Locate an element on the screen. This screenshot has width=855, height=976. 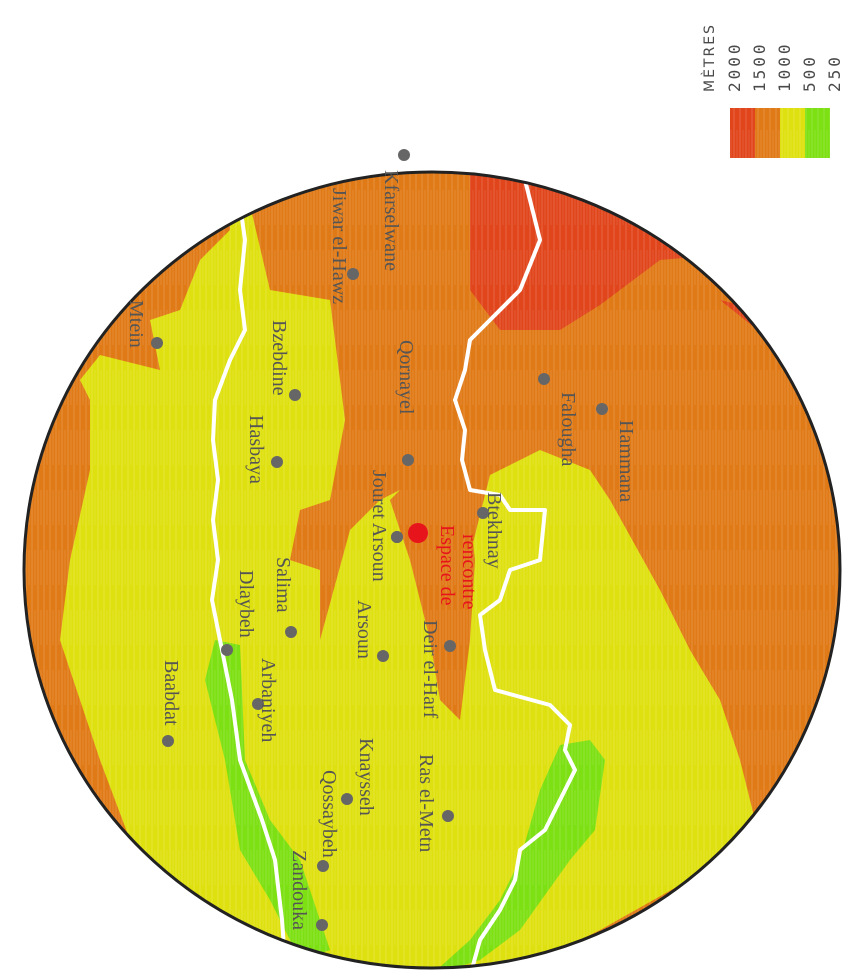
town-marker-dlaybeh is located at coordinates (227, 650).